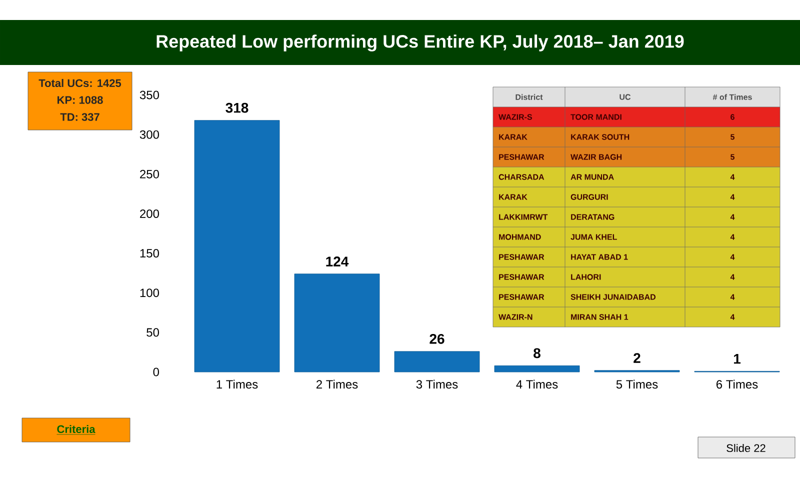  I want to click on annotation: HAYAT ABAD 1, so click(599, 257).